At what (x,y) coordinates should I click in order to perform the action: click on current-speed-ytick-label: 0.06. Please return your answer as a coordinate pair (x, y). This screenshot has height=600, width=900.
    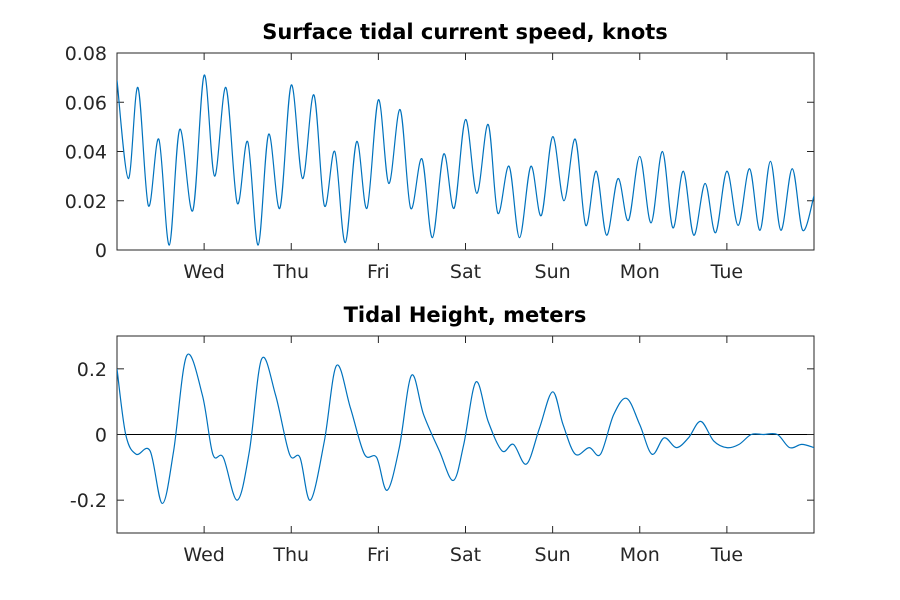
    Looking at the image, I should click on (86, 103).